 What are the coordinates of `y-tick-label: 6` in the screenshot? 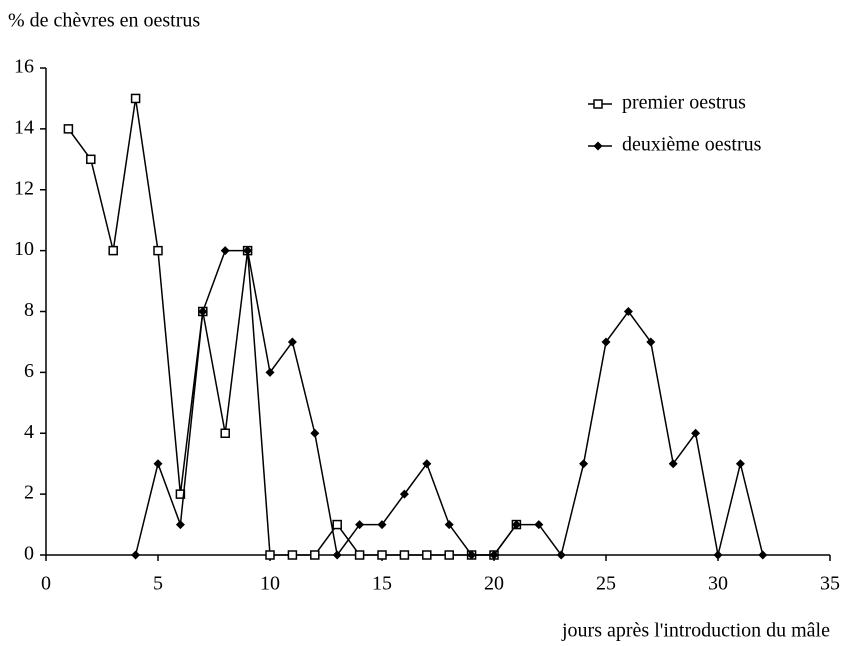 It's located at (29, 371).